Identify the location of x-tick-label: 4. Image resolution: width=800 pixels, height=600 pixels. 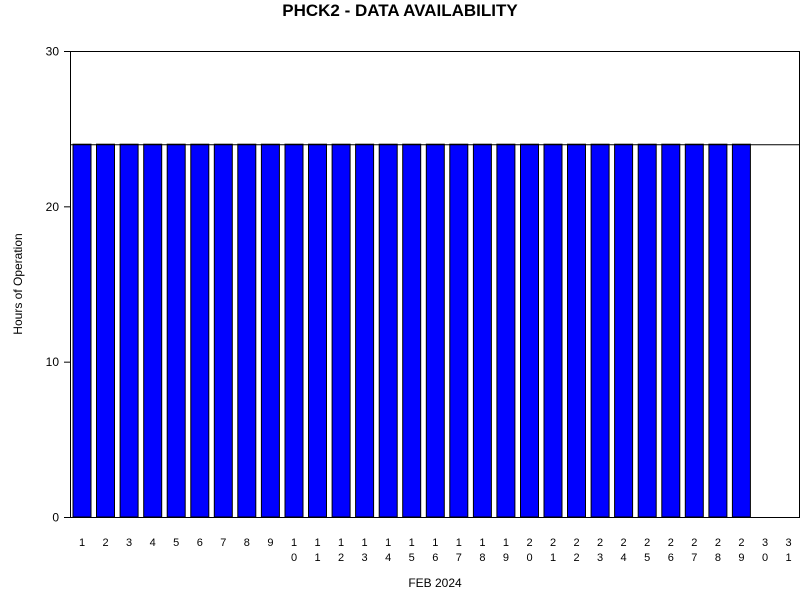
(153, 543).